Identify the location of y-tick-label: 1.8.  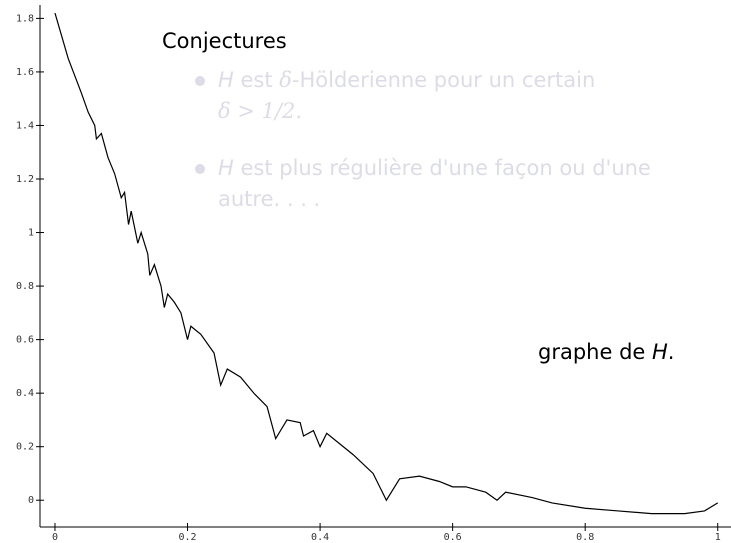
(25, 18).